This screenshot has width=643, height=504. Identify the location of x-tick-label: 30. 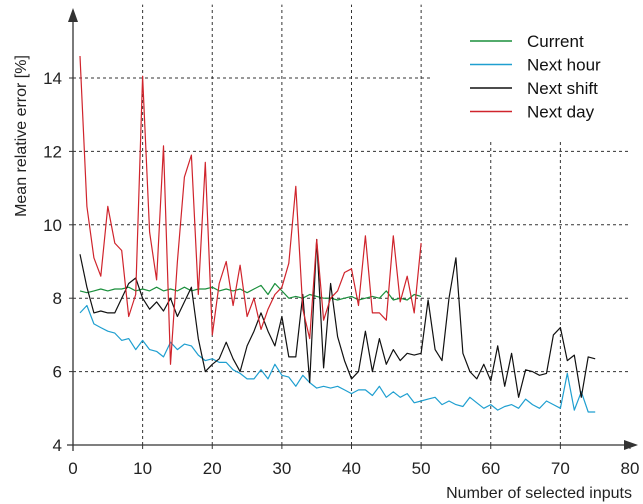
(281, 468).